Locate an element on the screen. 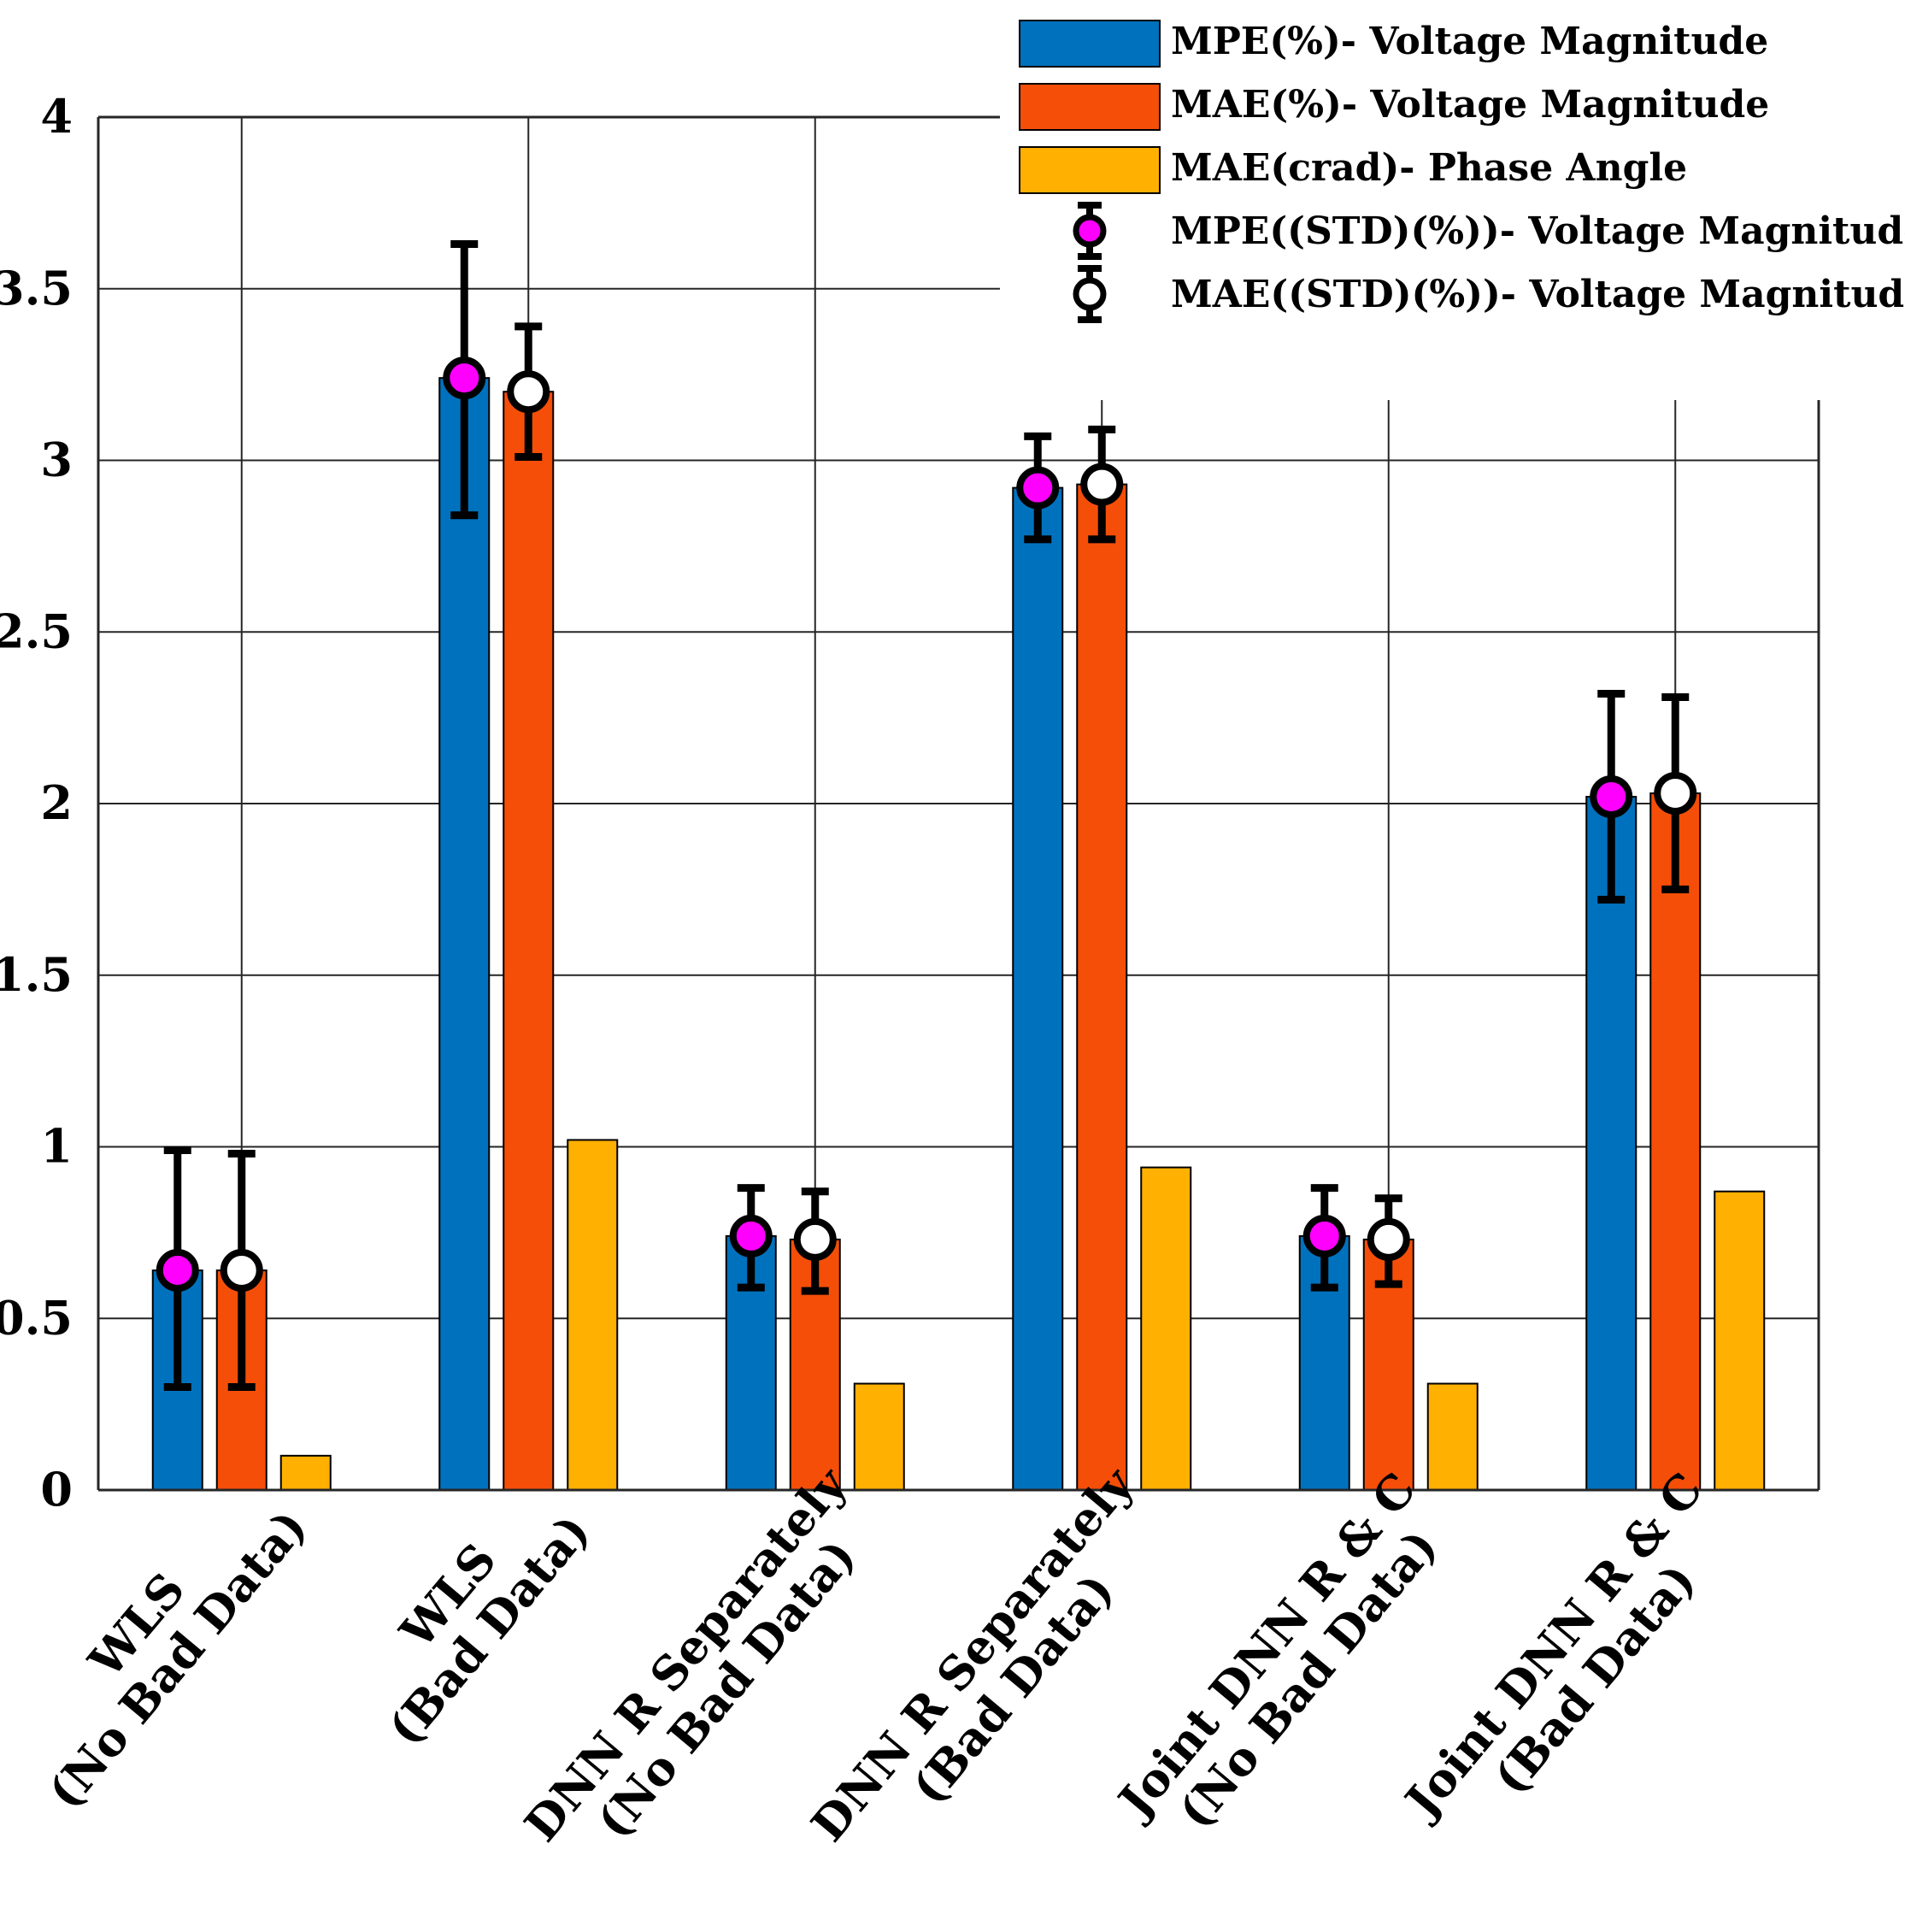 The image size is (1905, 1932). y-tick-label: 2 is located at coordinates (57, 802).